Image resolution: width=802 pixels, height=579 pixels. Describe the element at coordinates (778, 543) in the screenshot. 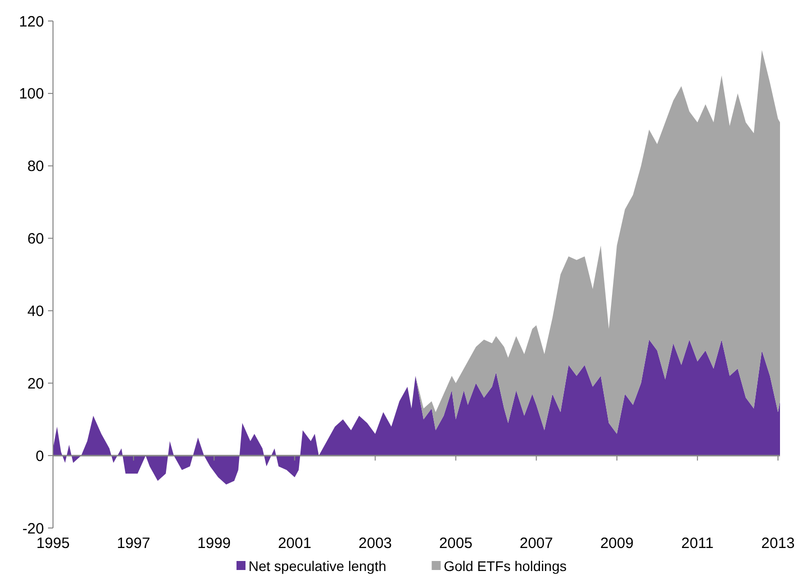

I see `x-tick-label: 2013` at that location.